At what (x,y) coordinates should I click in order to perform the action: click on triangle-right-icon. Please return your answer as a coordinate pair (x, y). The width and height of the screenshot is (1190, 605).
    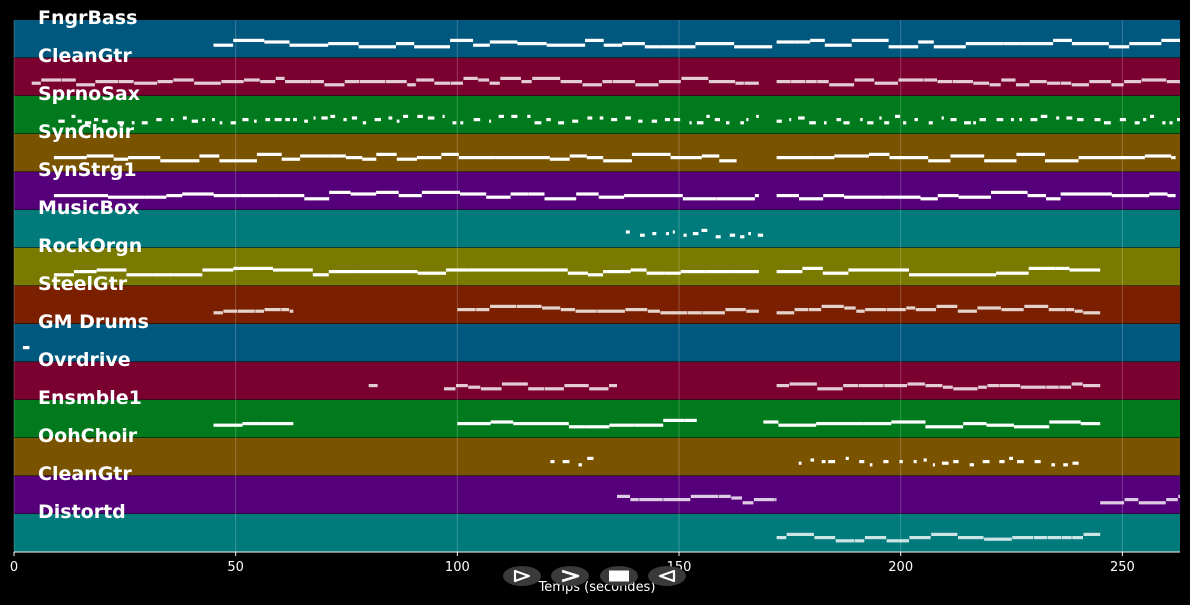
    Looking at the image, I should click on (522, 576).